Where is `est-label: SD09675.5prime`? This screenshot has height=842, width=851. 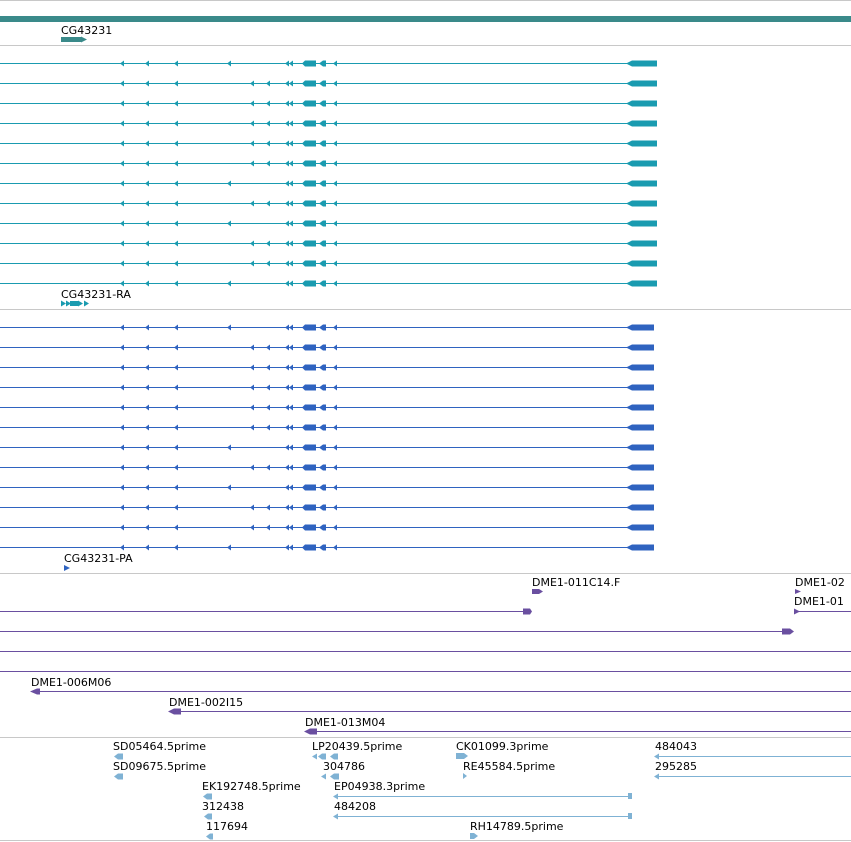
est-label: SD09675.5prime is located at coordinates (159, 766).